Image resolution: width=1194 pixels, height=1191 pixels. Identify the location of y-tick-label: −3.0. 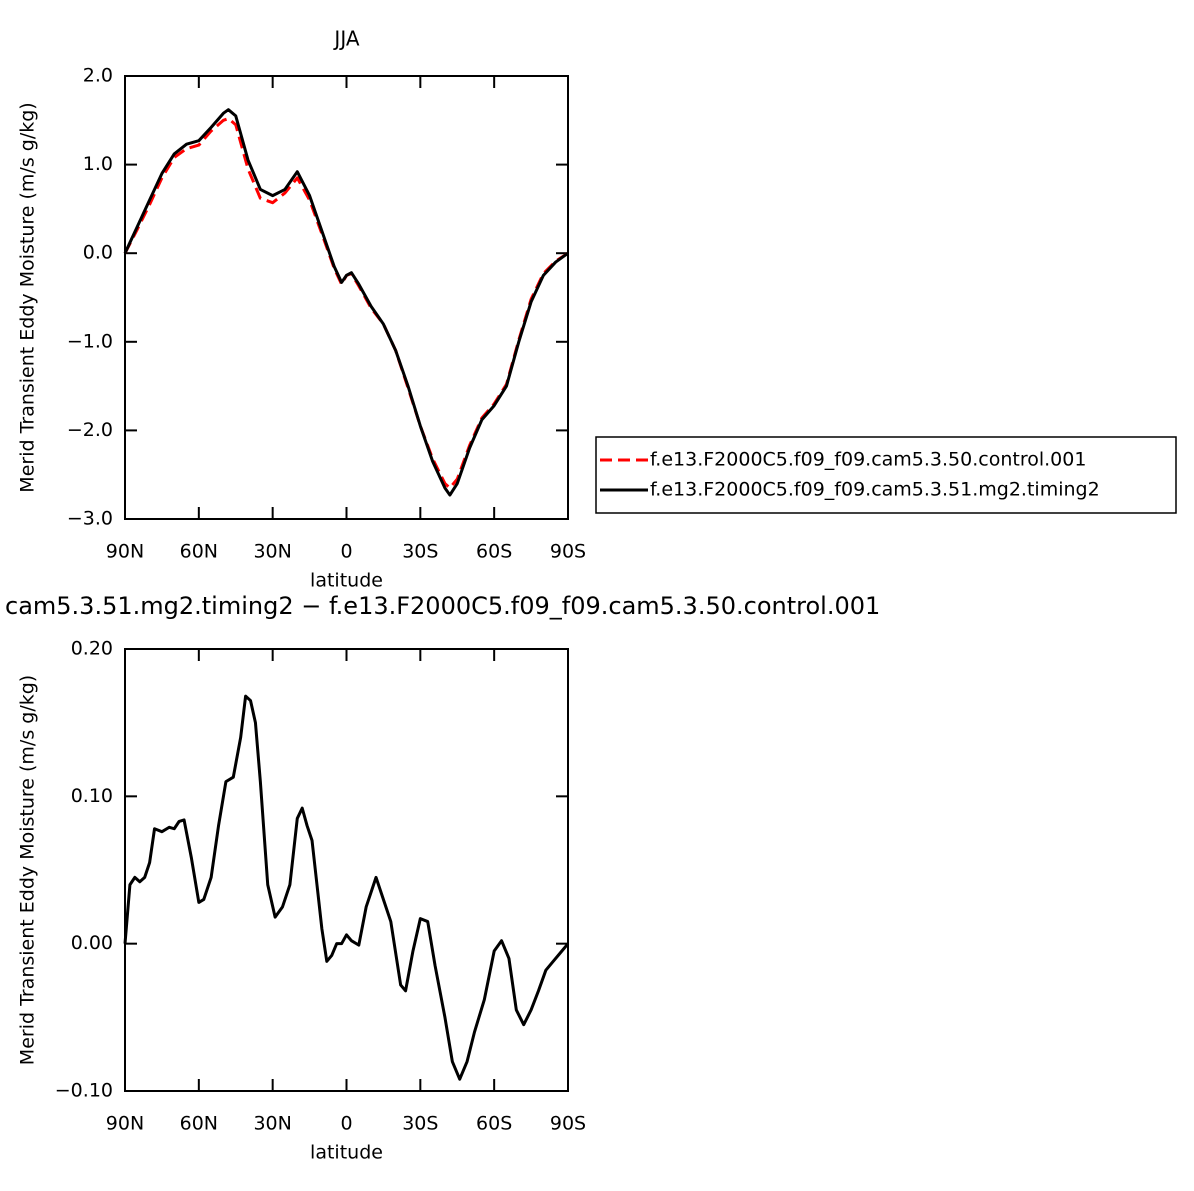
(90, 519).